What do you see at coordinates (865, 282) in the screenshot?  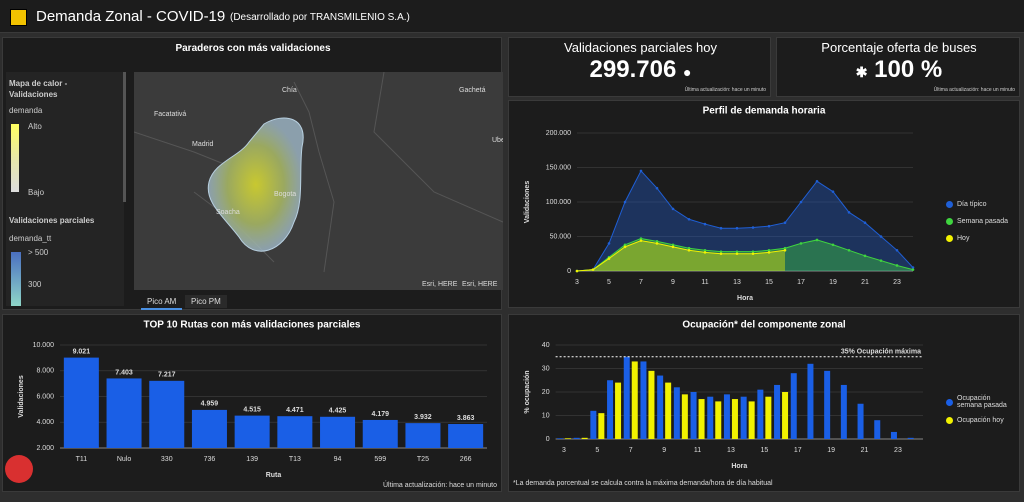 I see `x-tick-label: 21` at bounding box center [865, 282].